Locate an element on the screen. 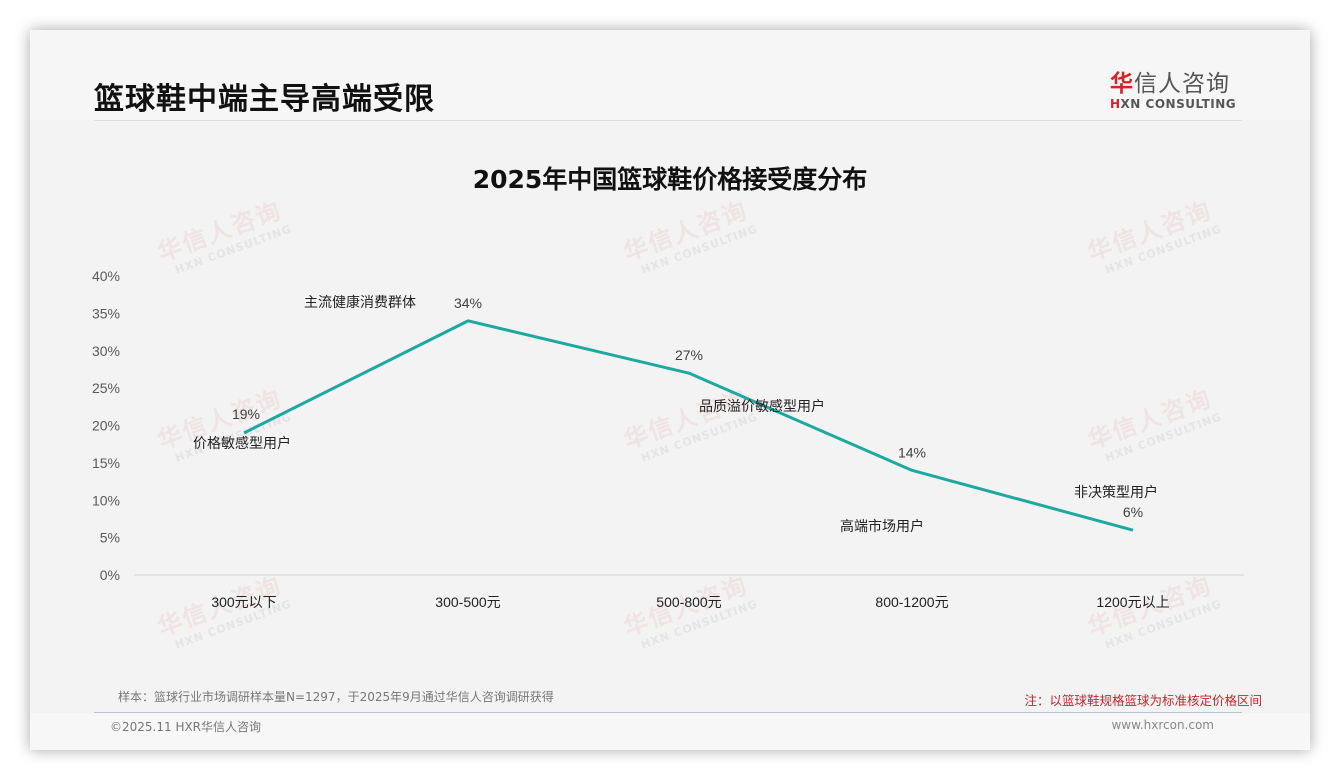 Image resolution: width=1340 pixels, height=780 pixels. title-divider is located at coordinates (668, 120).